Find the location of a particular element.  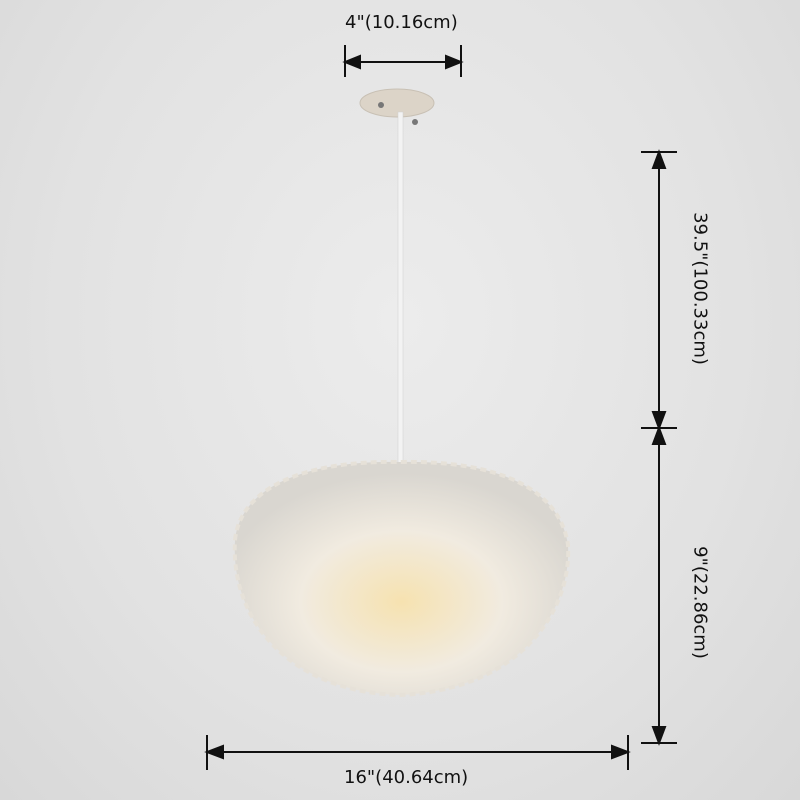

canopy-width-dimension-line is located at coordinates (403, 61).